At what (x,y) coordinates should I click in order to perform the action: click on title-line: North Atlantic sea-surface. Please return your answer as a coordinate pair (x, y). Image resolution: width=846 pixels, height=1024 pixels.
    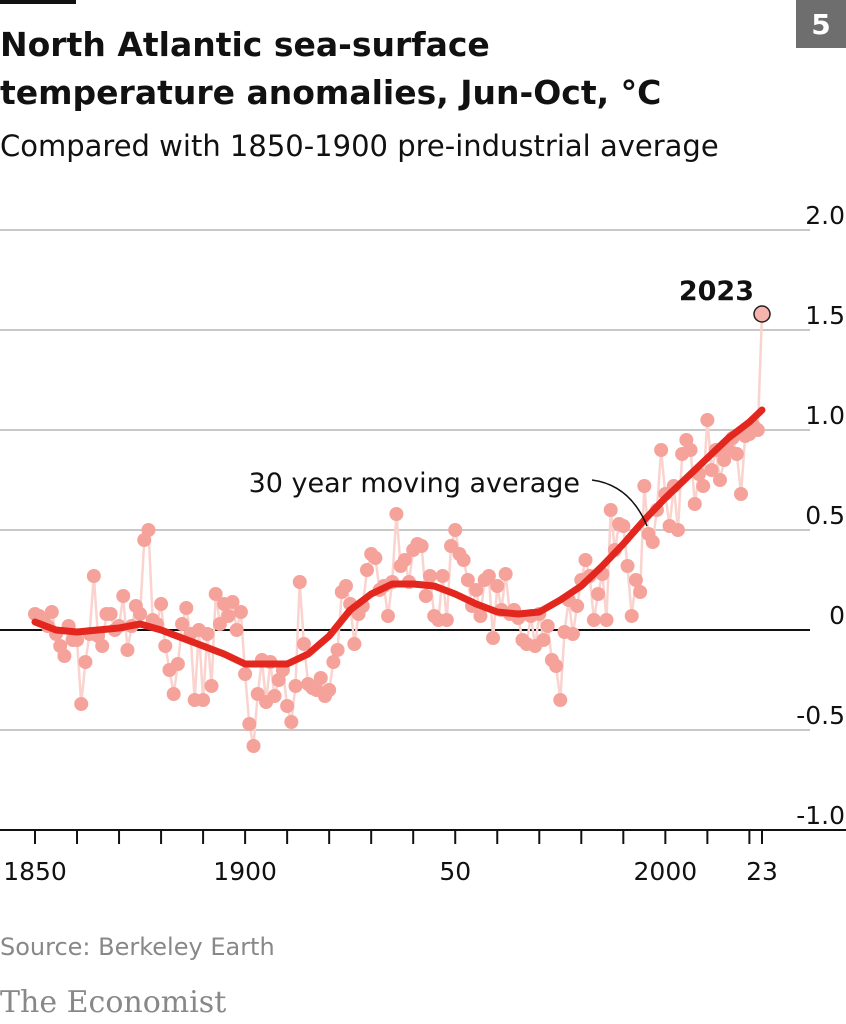
    Looking at the image, I should click on (245, 44).